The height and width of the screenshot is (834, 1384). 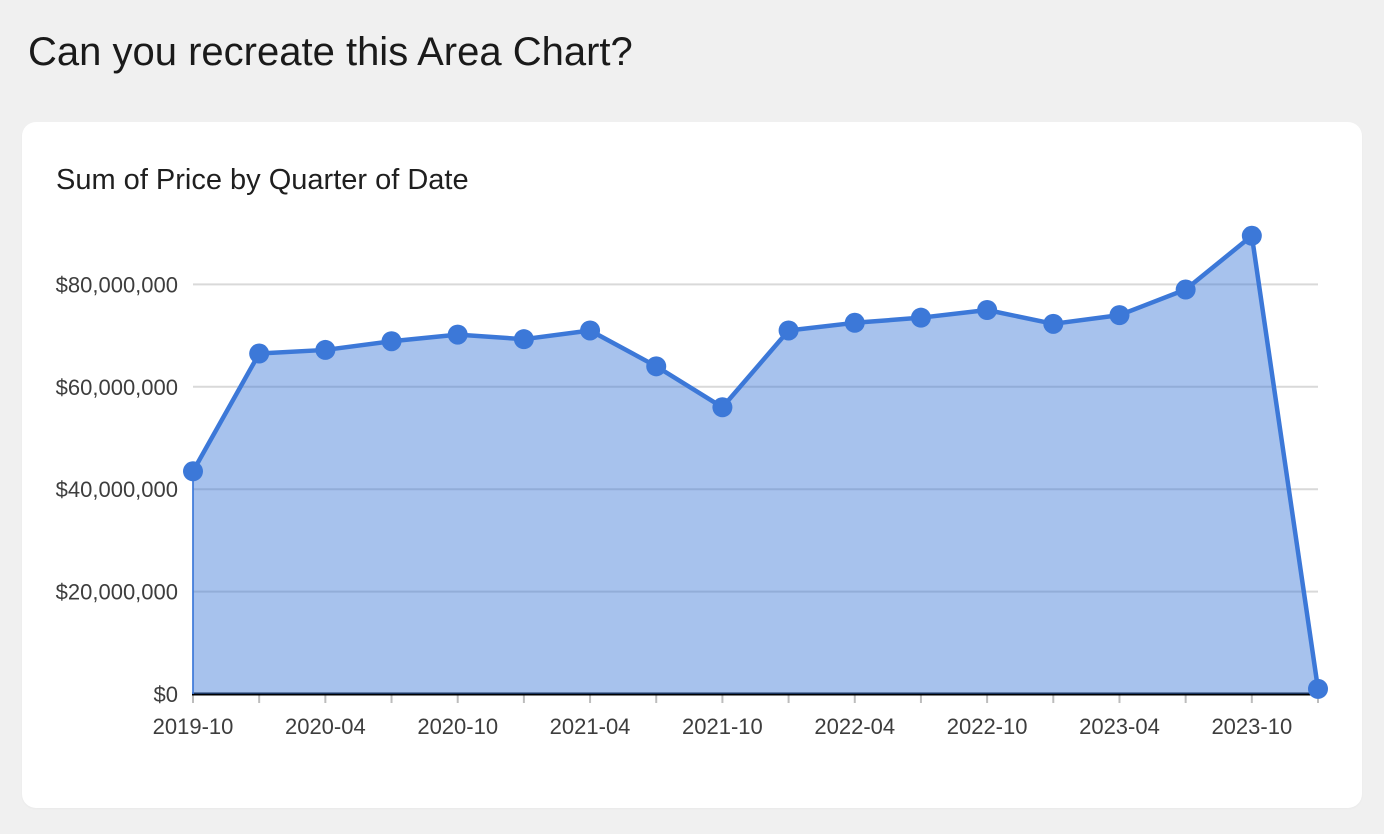 I want to click on y-axis-label: $20,000,000, so click(x=117, y=592).